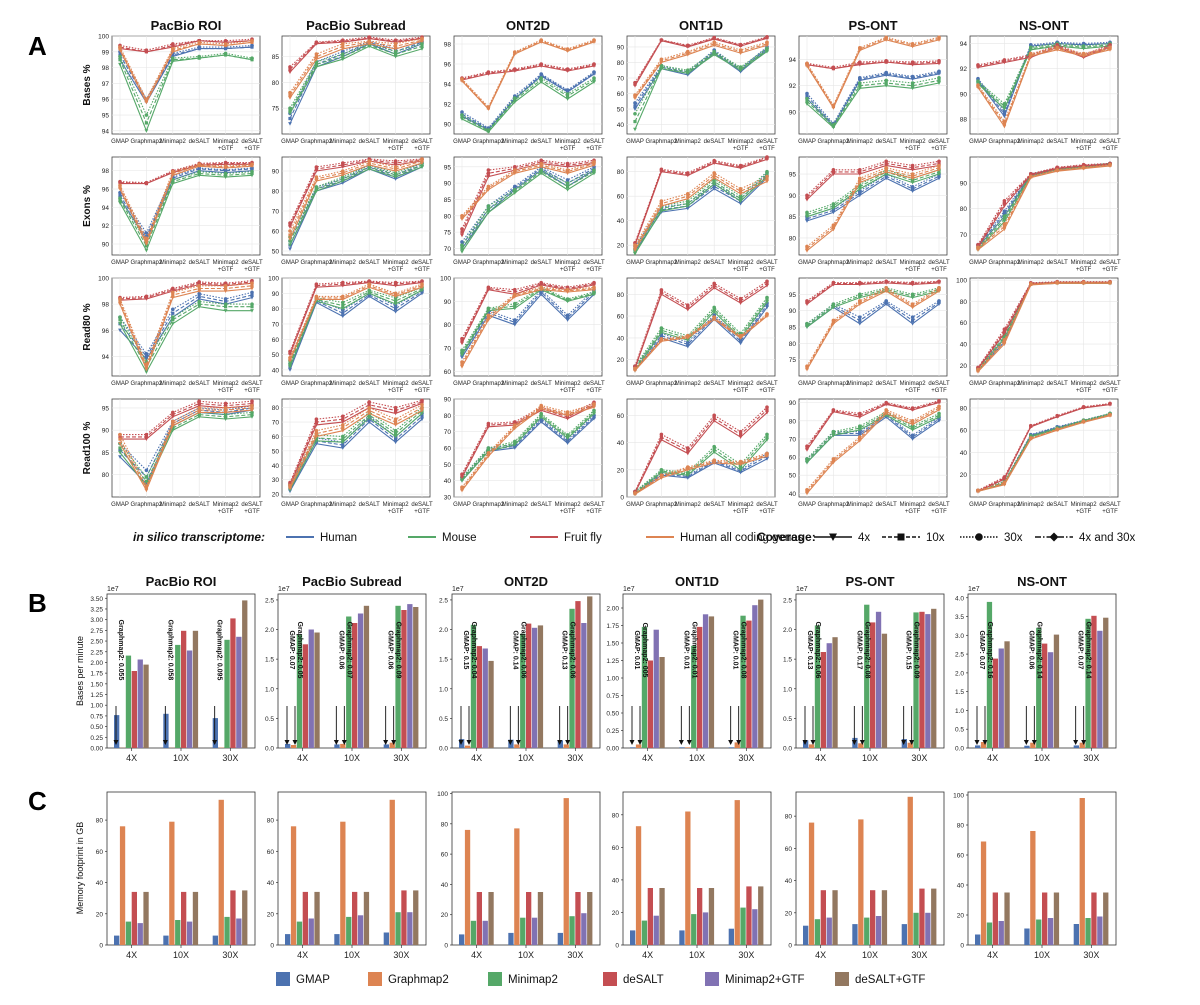  What do you see at coordinates (793, 295) in the screenshot?
I see `tick-label: 95` at bounding box center [793, 295].